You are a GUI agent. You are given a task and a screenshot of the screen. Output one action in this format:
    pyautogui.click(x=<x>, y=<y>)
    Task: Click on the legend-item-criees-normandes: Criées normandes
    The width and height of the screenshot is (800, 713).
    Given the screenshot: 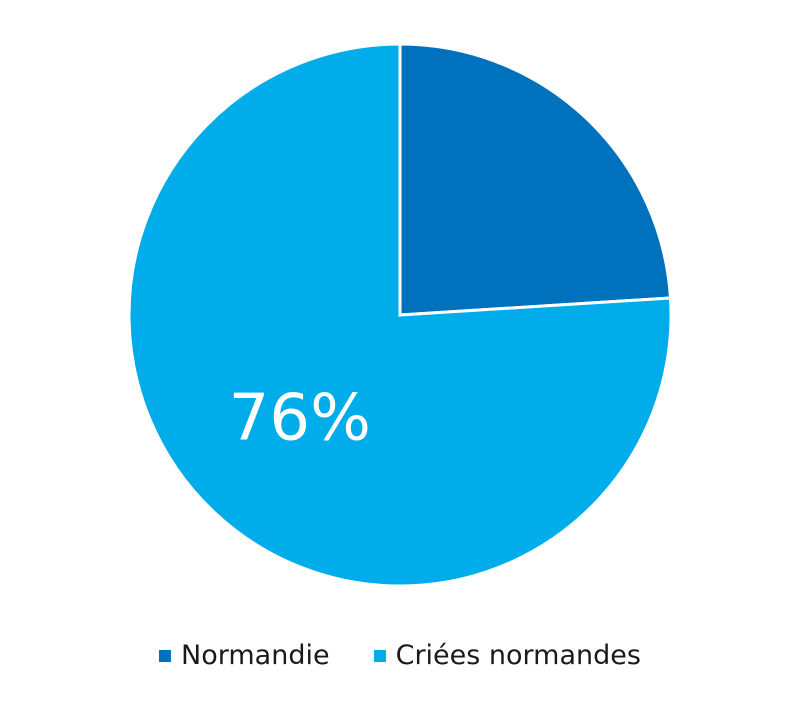 What is the action you would take?
    pyautogui.click(x=507, y=655)
    